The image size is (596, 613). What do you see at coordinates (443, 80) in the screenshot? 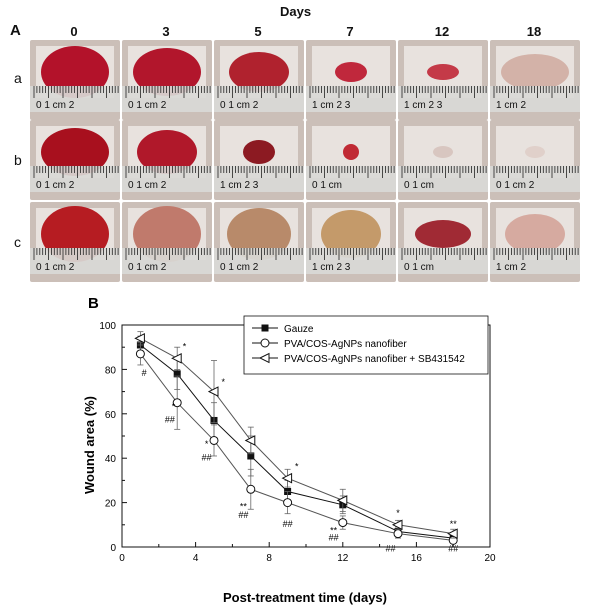
I see `wound-photo-a-day-12: 1 cm 2 3` at bounding box center [443, 80].